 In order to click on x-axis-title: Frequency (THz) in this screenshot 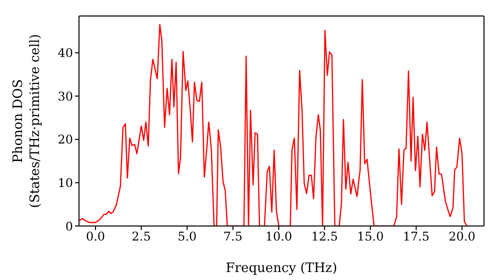, I will do `click(282, 268)`.